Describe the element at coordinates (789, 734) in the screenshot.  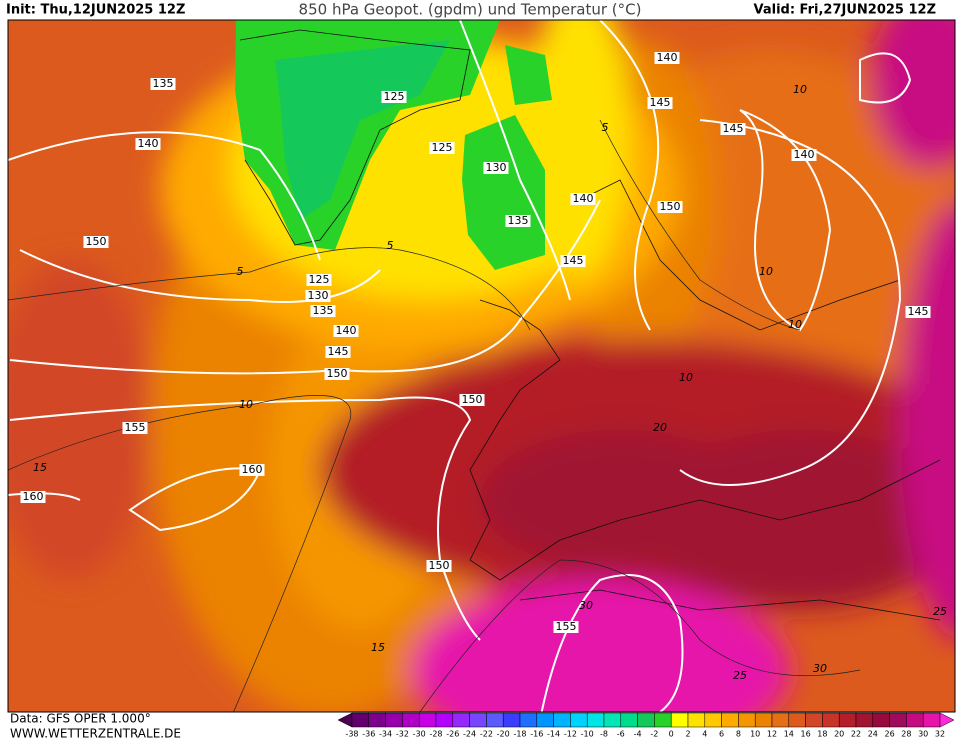
I see `color-scale-label: 14` at that location.